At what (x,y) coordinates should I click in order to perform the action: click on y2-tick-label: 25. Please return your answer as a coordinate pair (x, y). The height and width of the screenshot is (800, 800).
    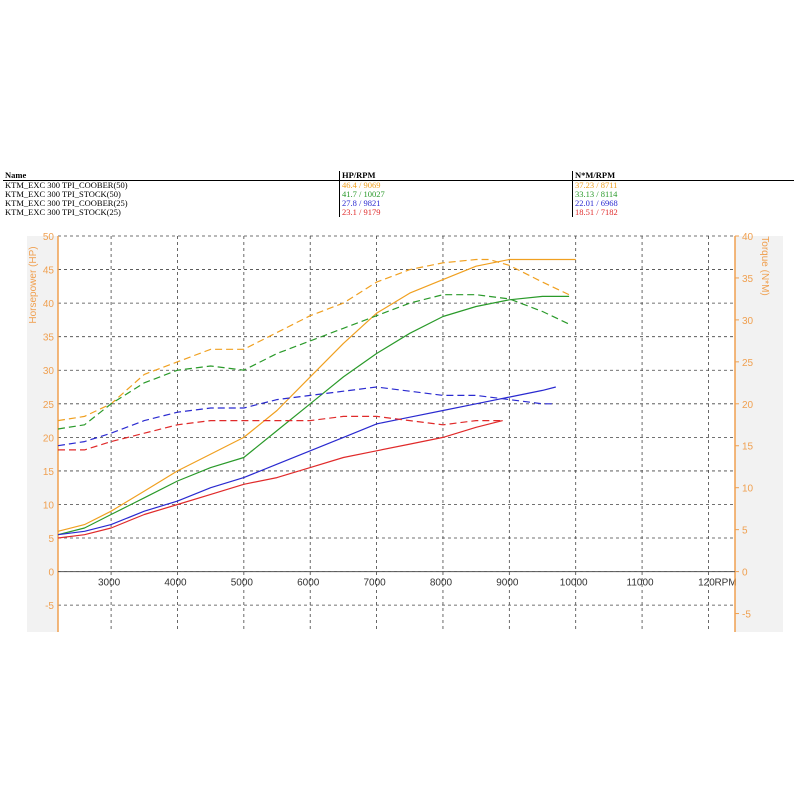
    Looking at the image, I should click on (748, 363).